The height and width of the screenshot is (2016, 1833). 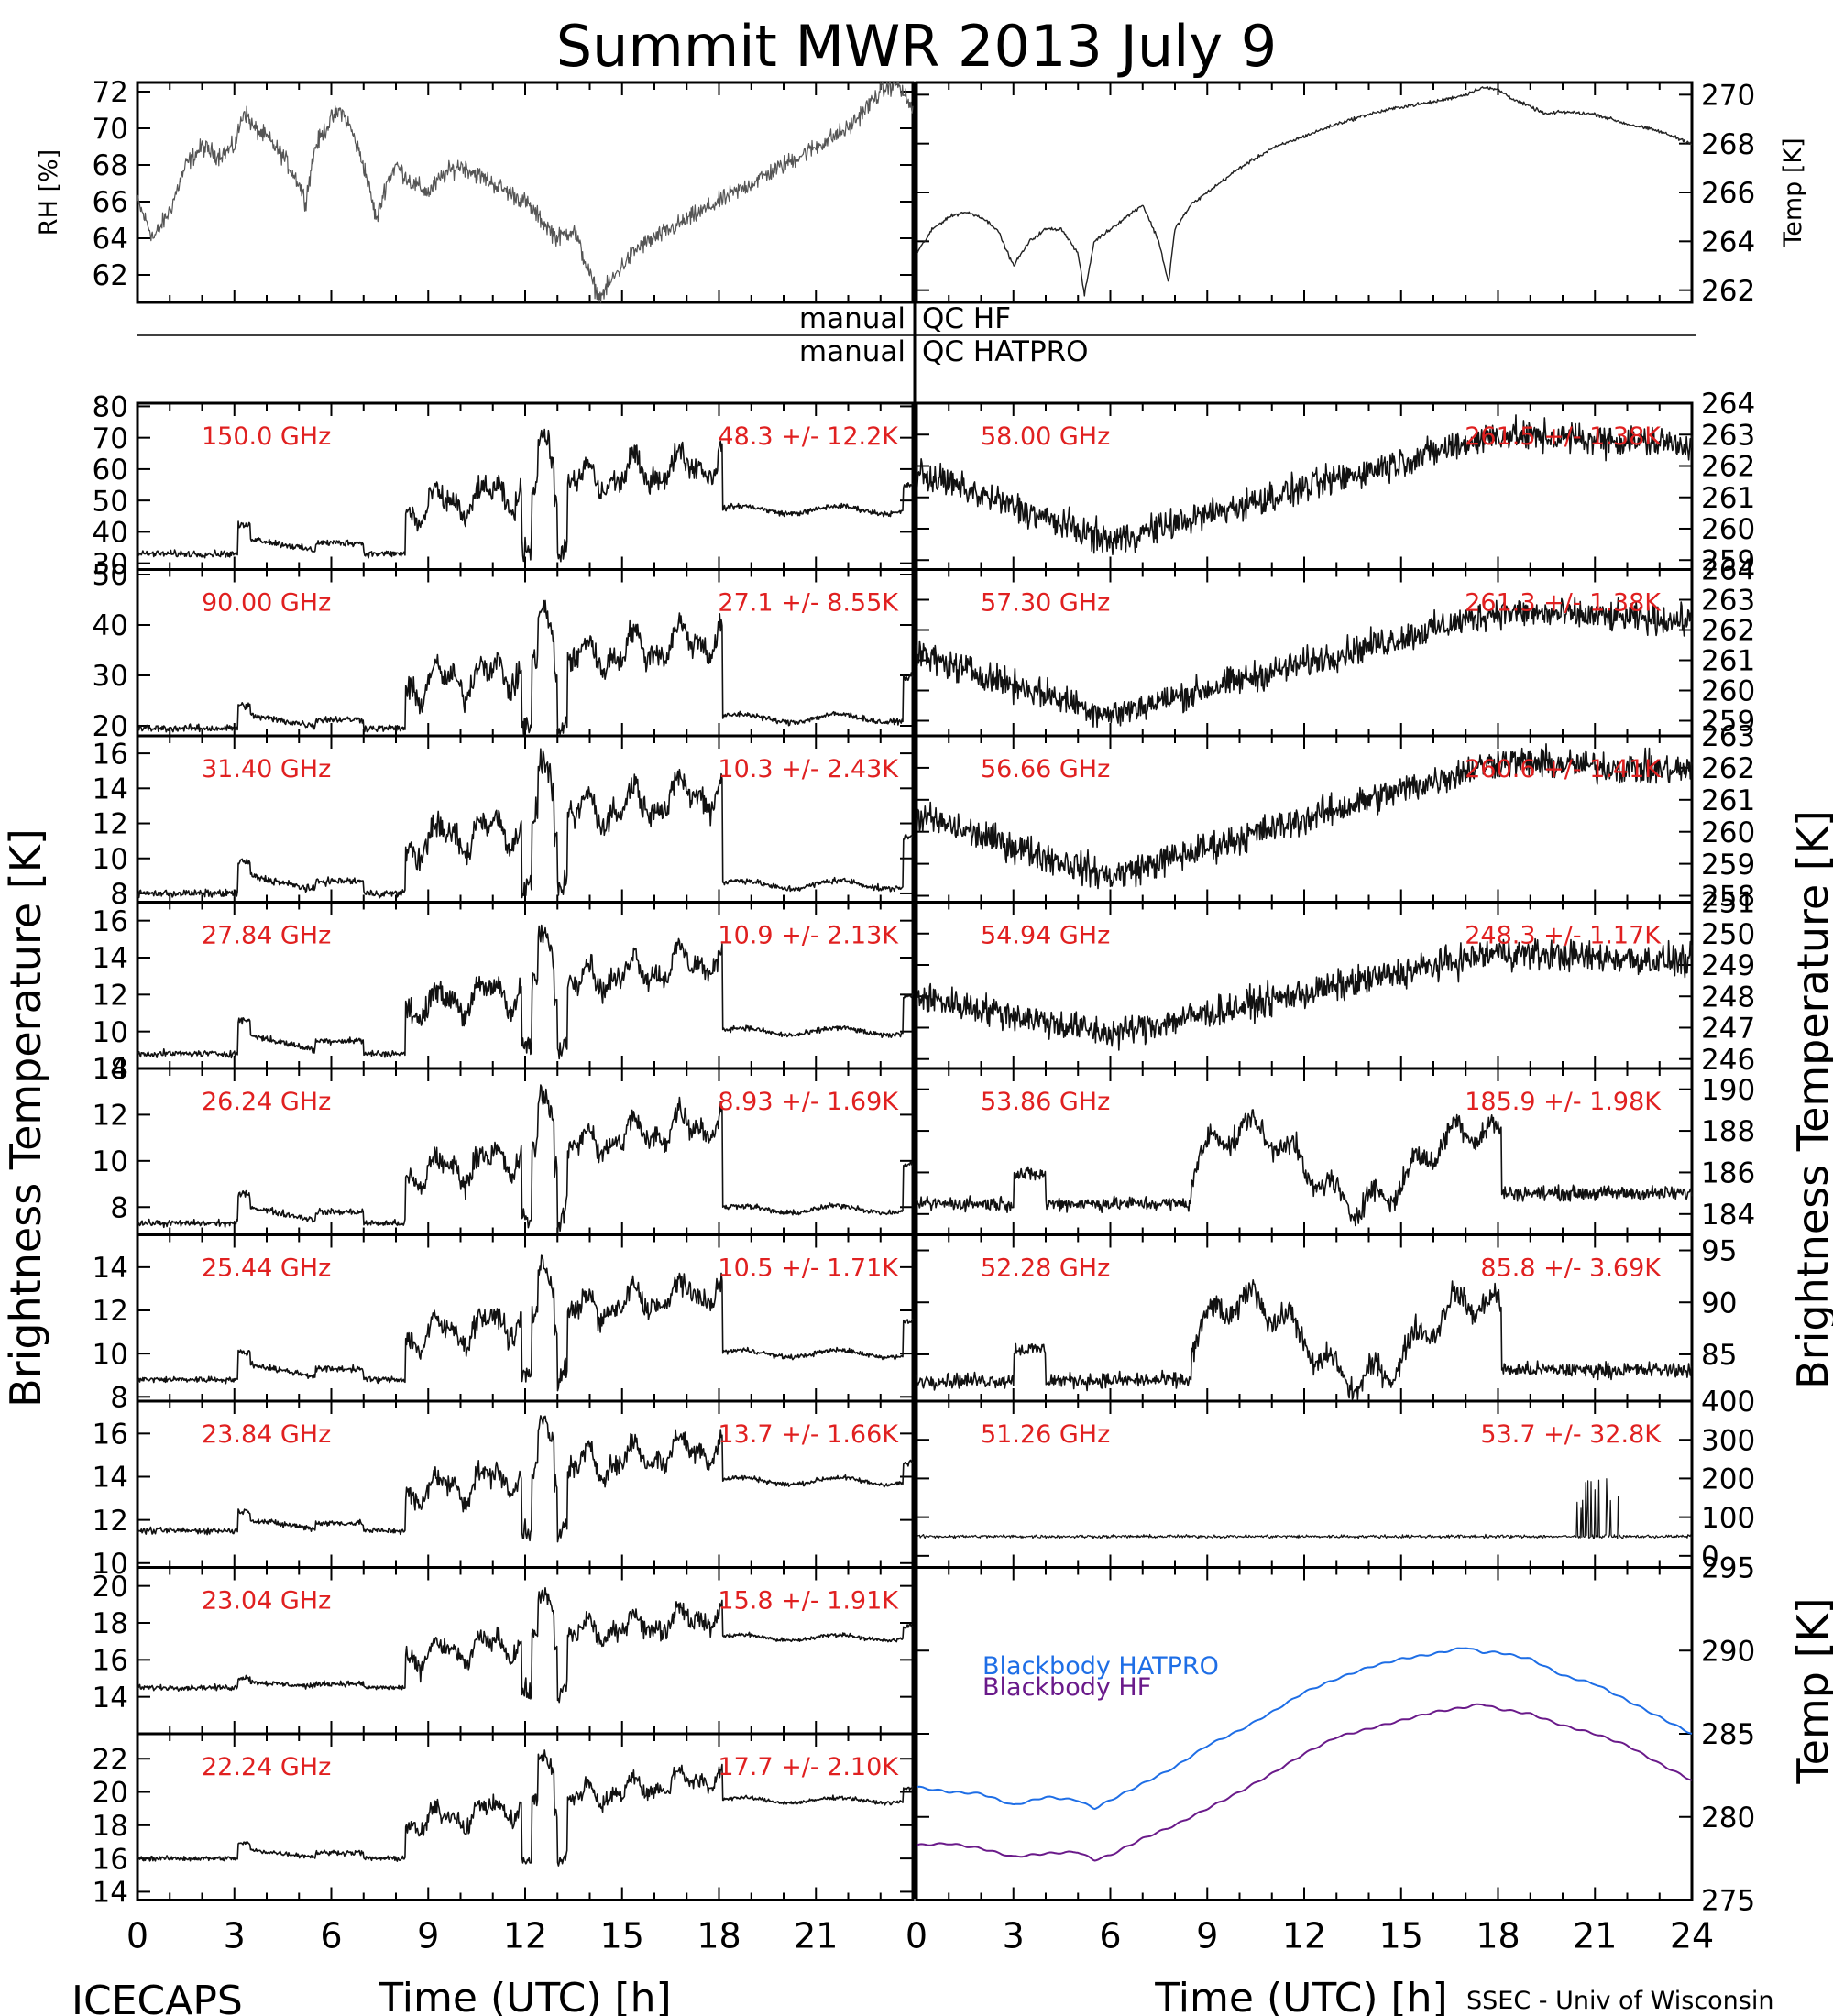 I want to click on channel-5730ghz-stat-label: 261.3 +/- 1.38K, so click(x=1563, y=603).